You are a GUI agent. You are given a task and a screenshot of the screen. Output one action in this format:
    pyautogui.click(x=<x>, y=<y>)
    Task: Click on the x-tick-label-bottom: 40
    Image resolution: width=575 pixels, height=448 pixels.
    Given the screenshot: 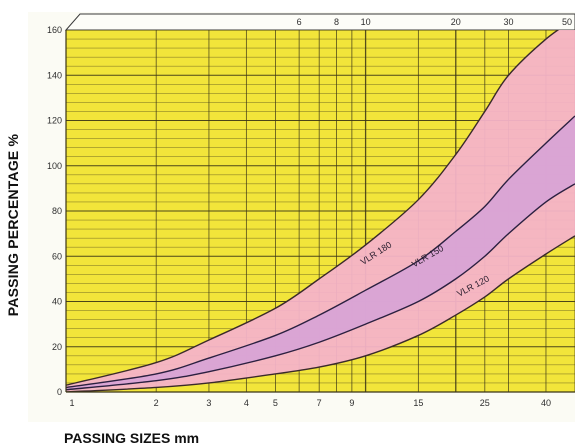 What is the action you would take?
    pyautogui.click(x=546, y=403)
    